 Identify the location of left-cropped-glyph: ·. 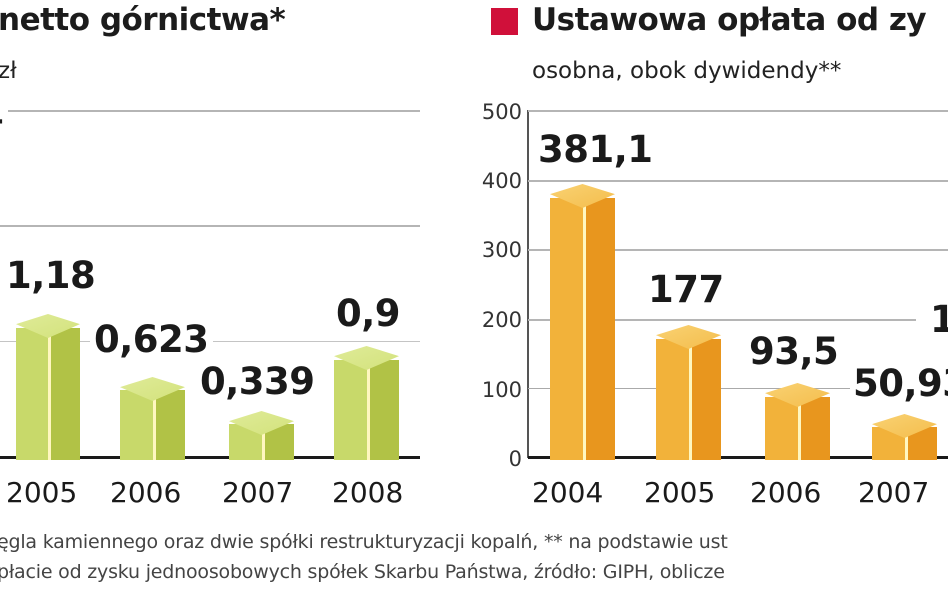
(2, 123).